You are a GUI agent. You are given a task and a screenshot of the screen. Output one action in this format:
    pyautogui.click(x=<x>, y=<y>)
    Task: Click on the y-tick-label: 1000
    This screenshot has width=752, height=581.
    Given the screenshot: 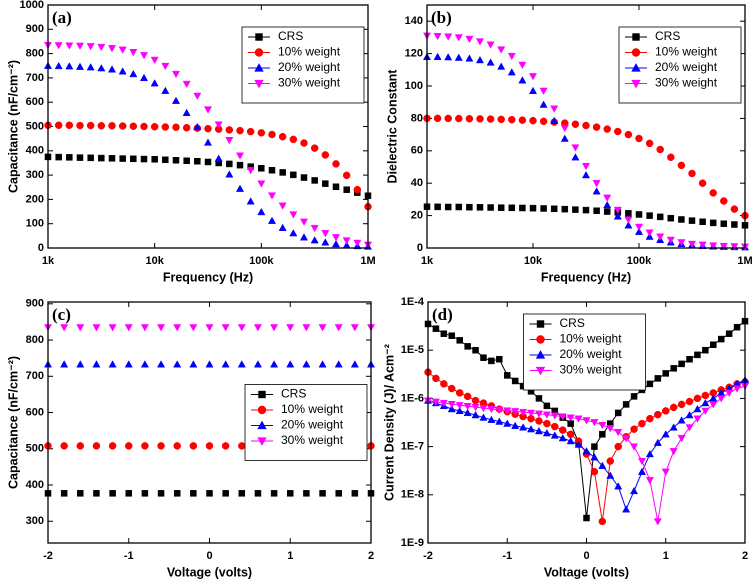 What is the action you would take?
    pyautogui.click(x=32, y=5)
    